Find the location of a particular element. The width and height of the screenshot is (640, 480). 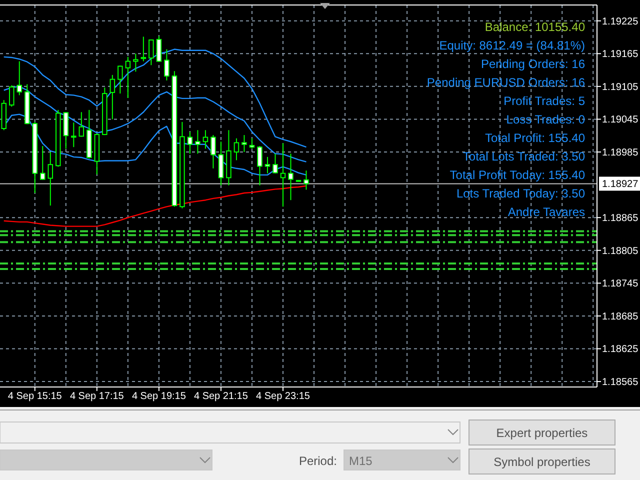

annotation: Pending Orders: 16 is located at coordinates (533, 64).